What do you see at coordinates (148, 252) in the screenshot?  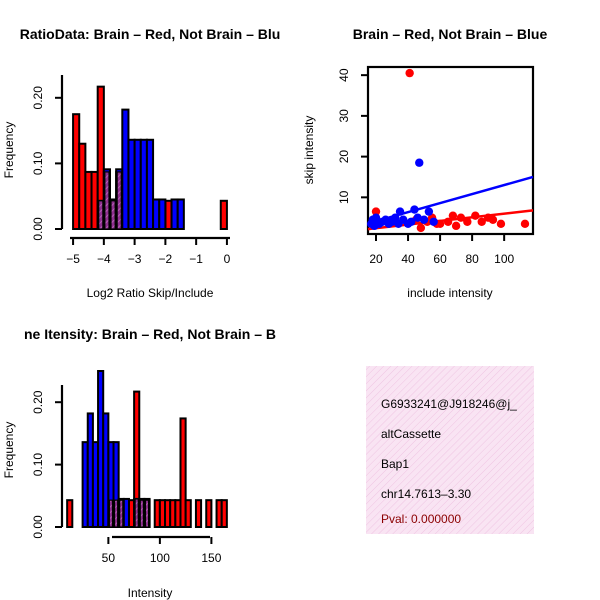 I see `ratio-x-ticks: −5 −4 −3 −2 −1 0` at bounding box center [148, 252].